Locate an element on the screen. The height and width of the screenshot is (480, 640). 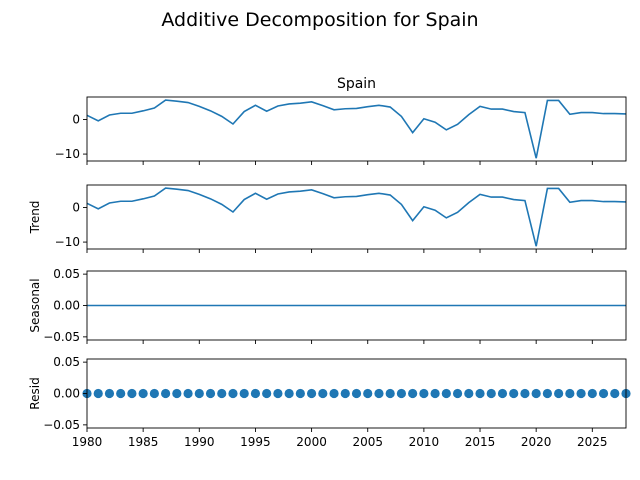
resid-ytick-label: 0.05 is located at coordinates (66, 362).